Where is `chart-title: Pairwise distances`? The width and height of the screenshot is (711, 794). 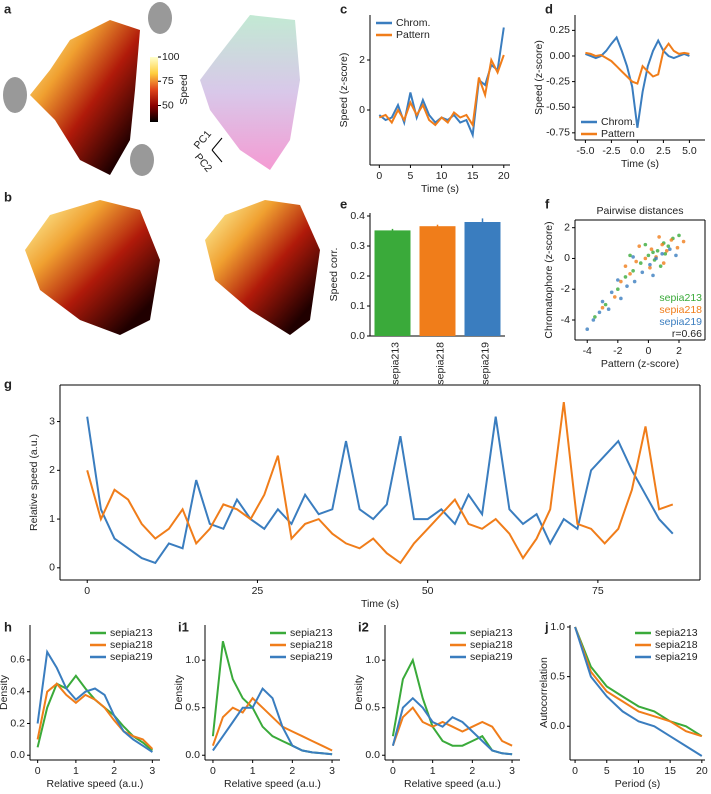 chart-title: Pairwise distances is located at coordinates (640, 211).